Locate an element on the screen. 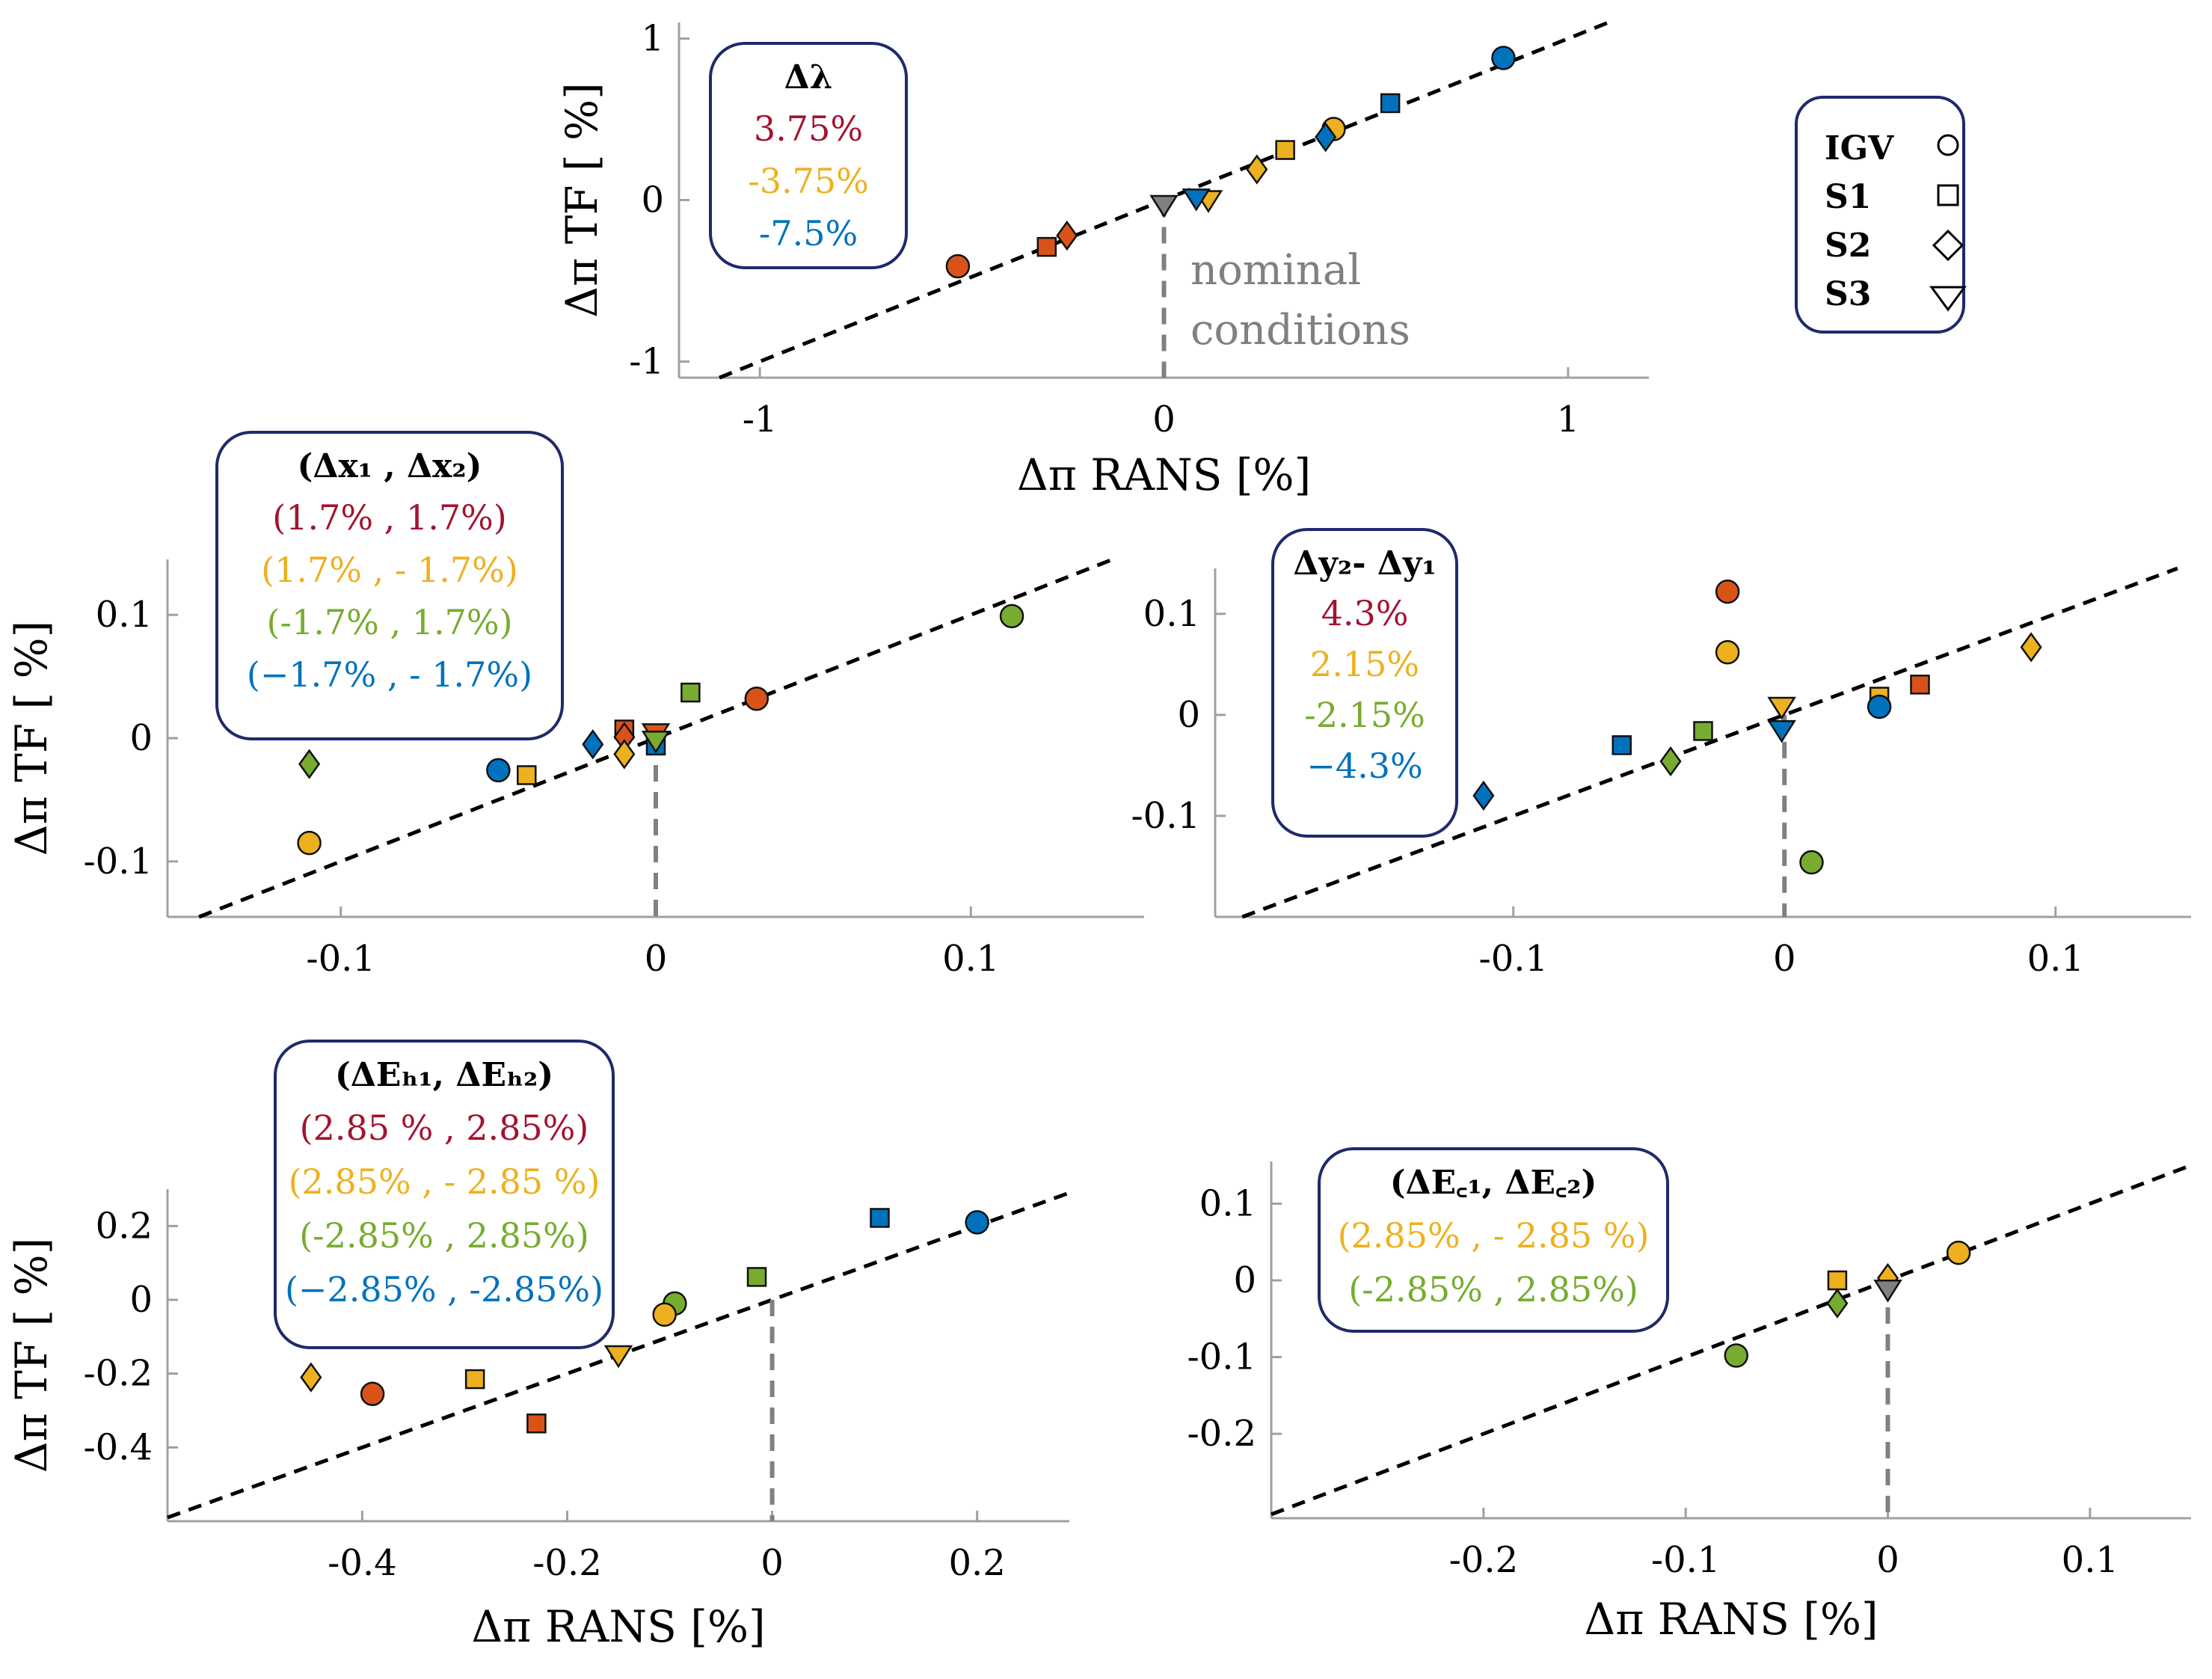  case-legend: Δλ 3.75% -3.75% -7.5% is located at coordinates (809, 155).